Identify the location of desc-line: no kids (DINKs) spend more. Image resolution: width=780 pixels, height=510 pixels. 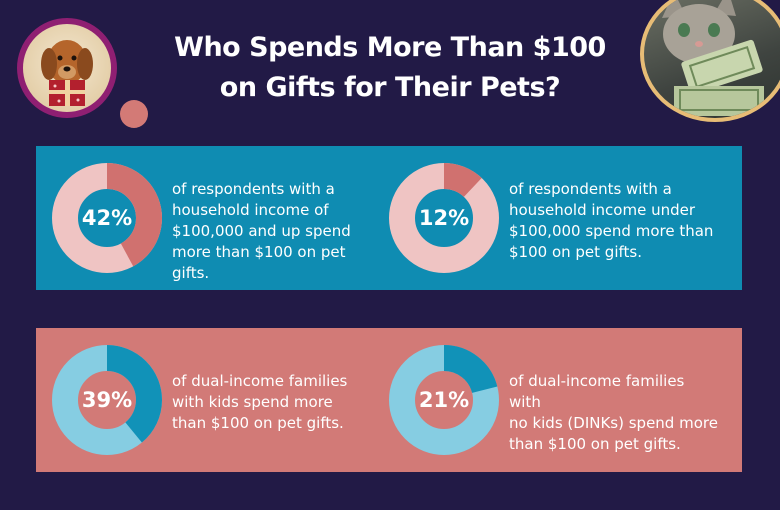
(613, 423).